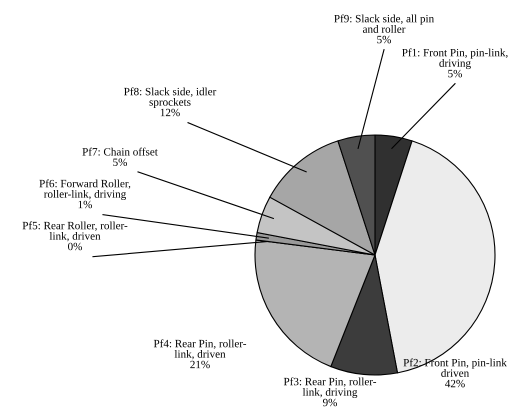 The image size is (509, 414). I want to click on data-label: 1%, so click(85, 204).